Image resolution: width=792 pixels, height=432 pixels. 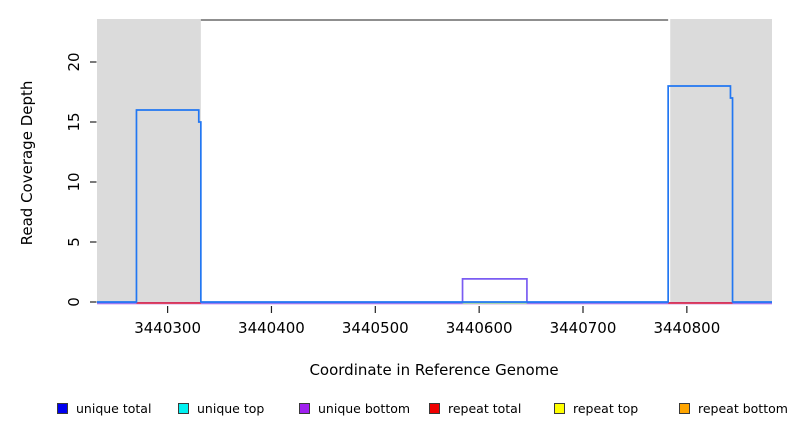 I want to click on y-tick-label: 10, so click(x=74, y=182).